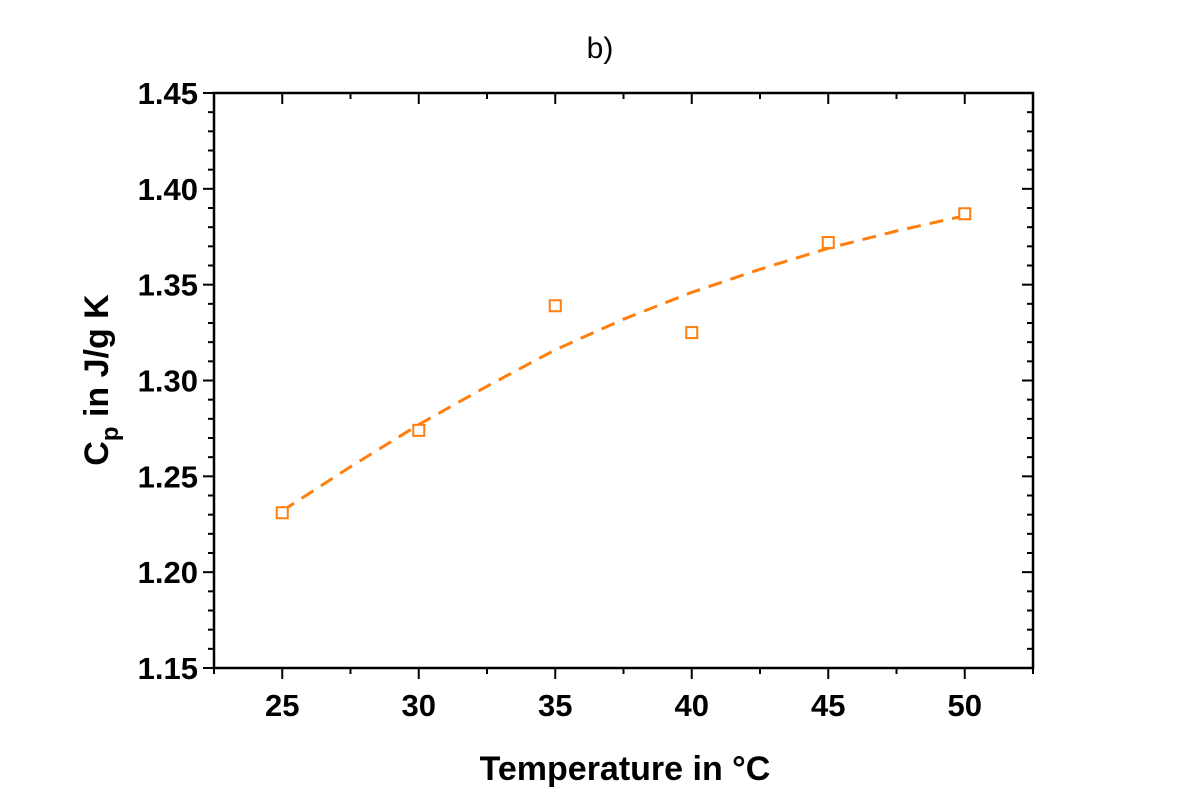 This screenshot has height=800, width=1200. Describe the element at coordinates (828, 705) in the screenshot. I see `x-tick-label: 45` at that location.